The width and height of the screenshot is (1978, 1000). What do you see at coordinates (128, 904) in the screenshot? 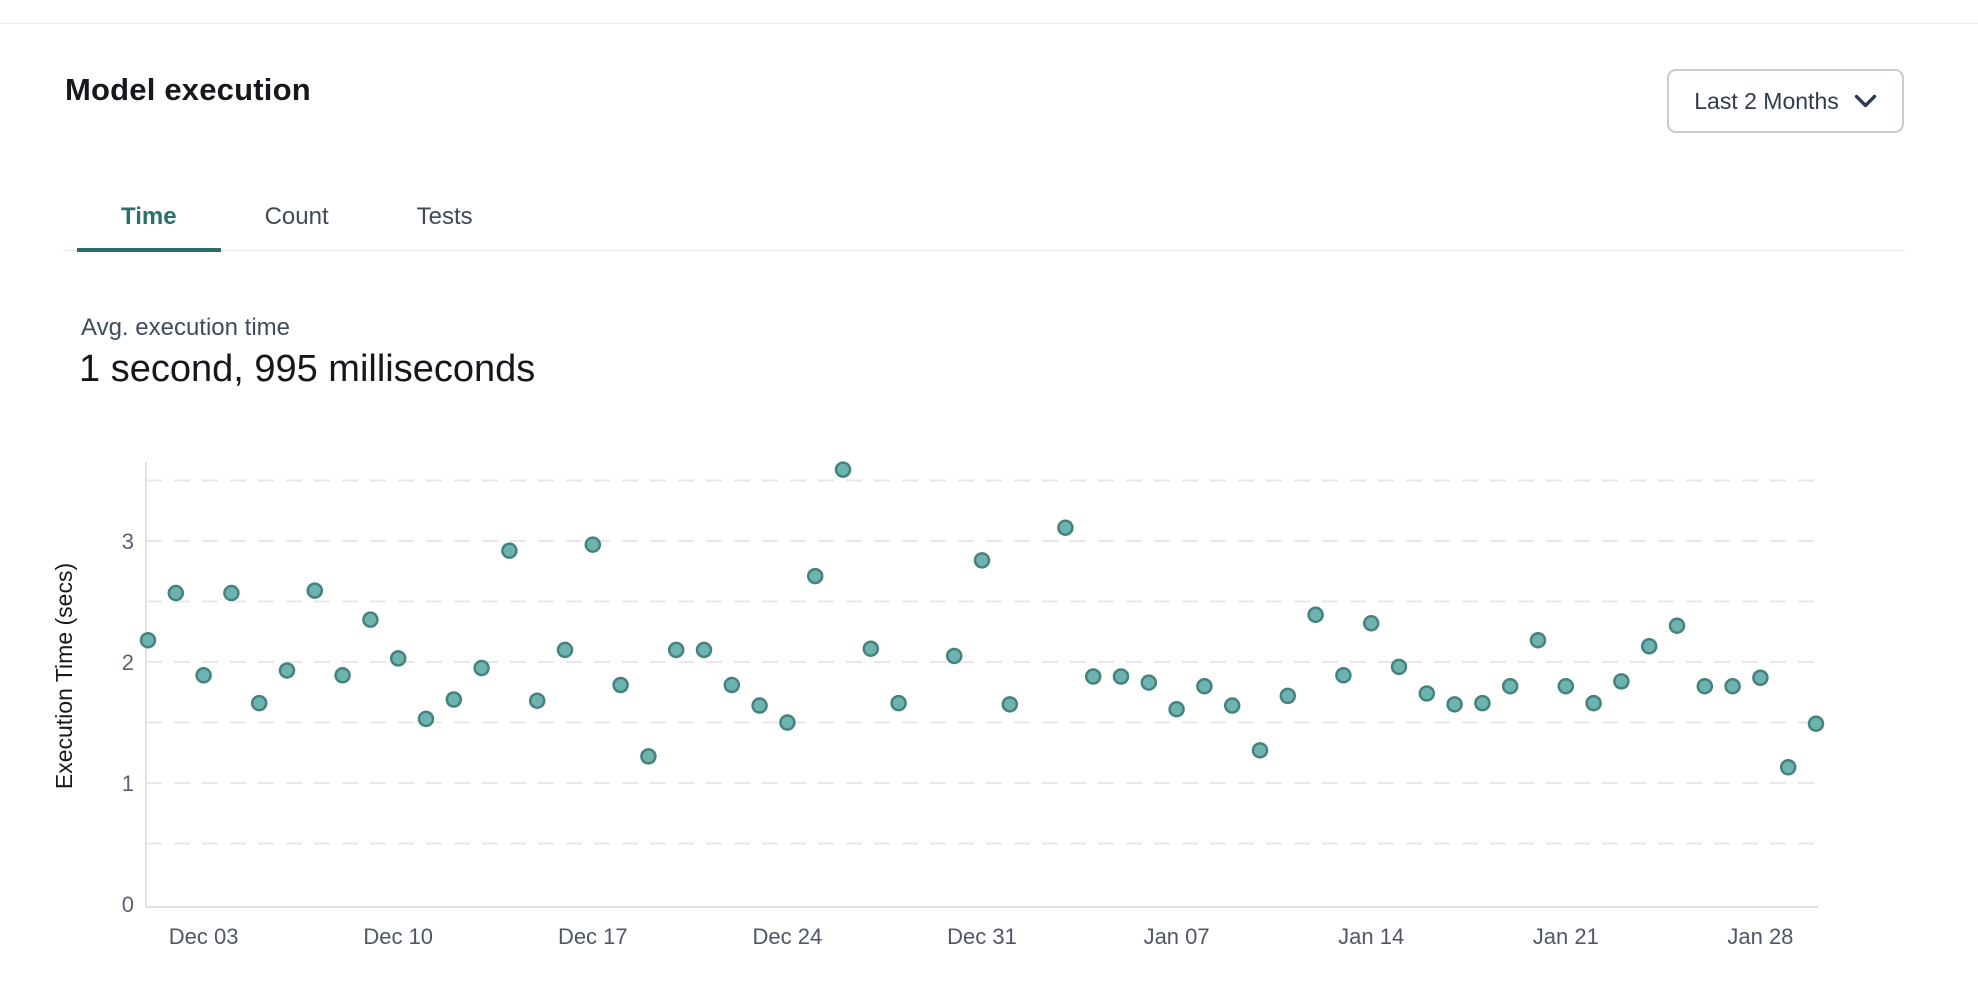
I see `y-tick-label: 0` at bounding box center [128, 904].